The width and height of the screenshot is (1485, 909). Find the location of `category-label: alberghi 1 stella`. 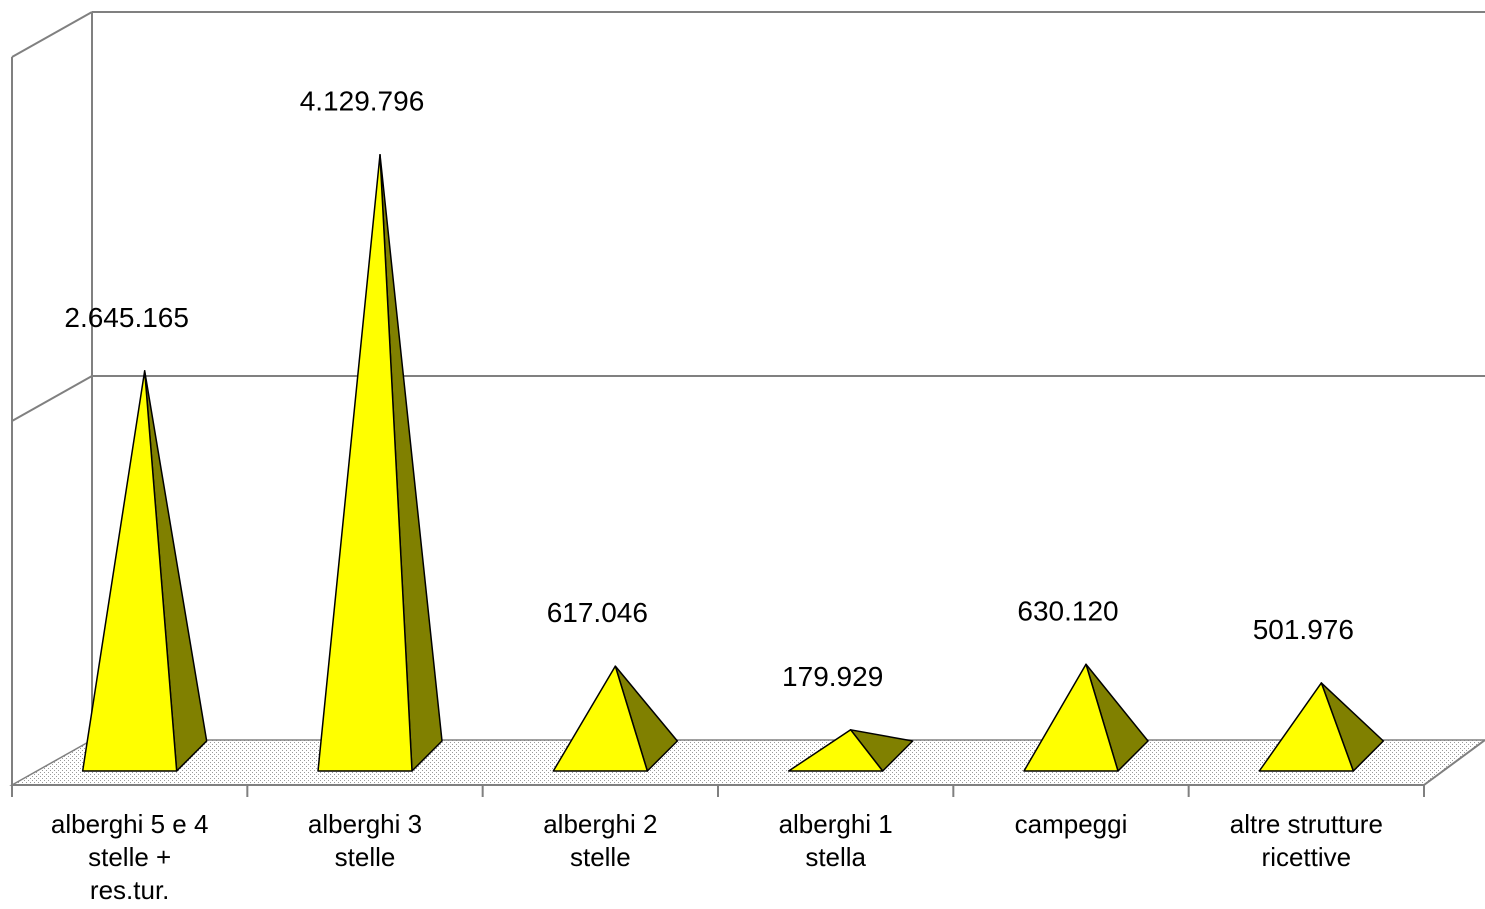

category-label: alberghi 1 stella is located at coordinates (836, 840).